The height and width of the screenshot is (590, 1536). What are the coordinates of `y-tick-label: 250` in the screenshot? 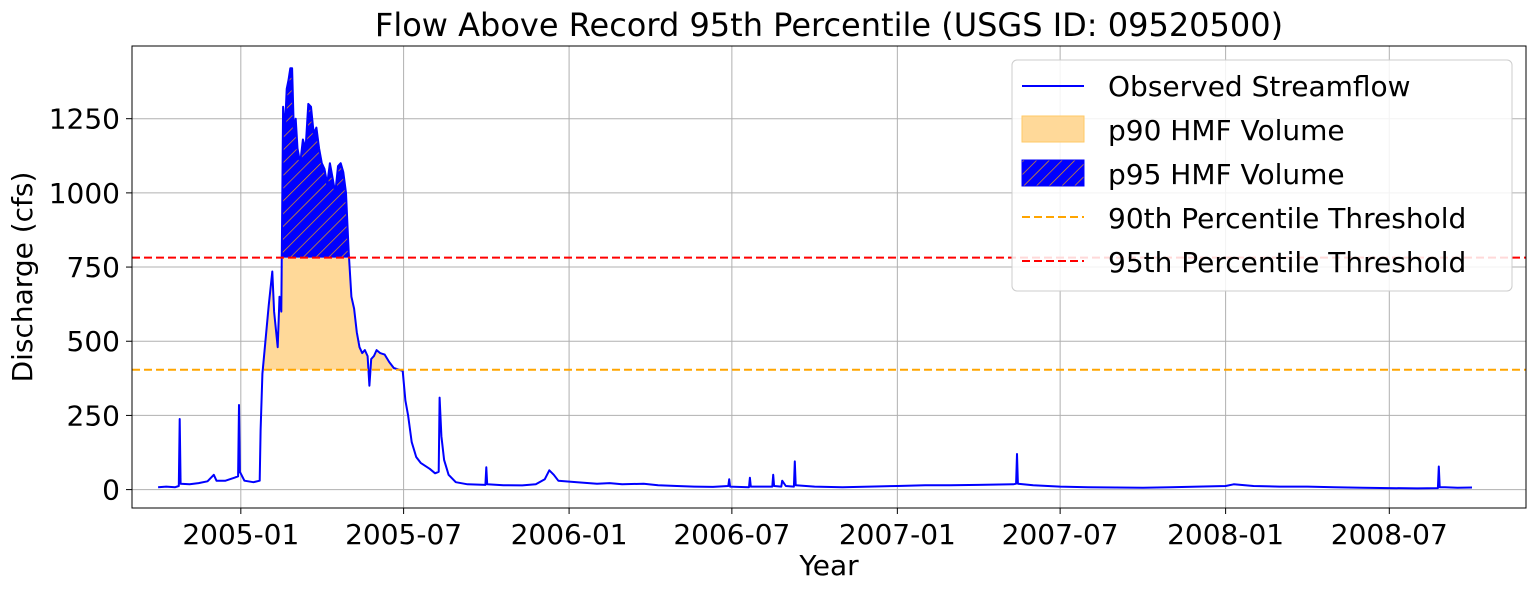 It's located at (93, 415).